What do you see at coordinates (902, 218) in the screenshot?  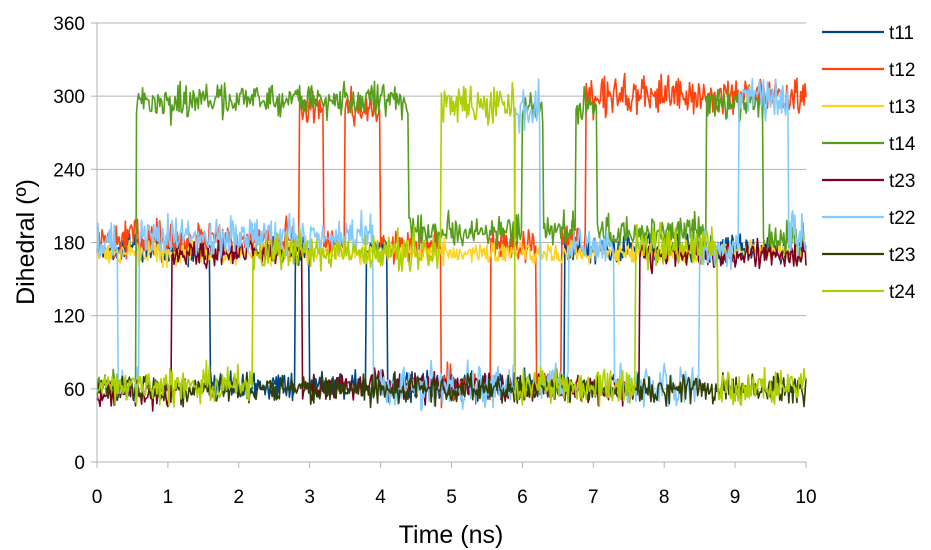 I see `legend-label: t22` at bounding box center [902, 218].